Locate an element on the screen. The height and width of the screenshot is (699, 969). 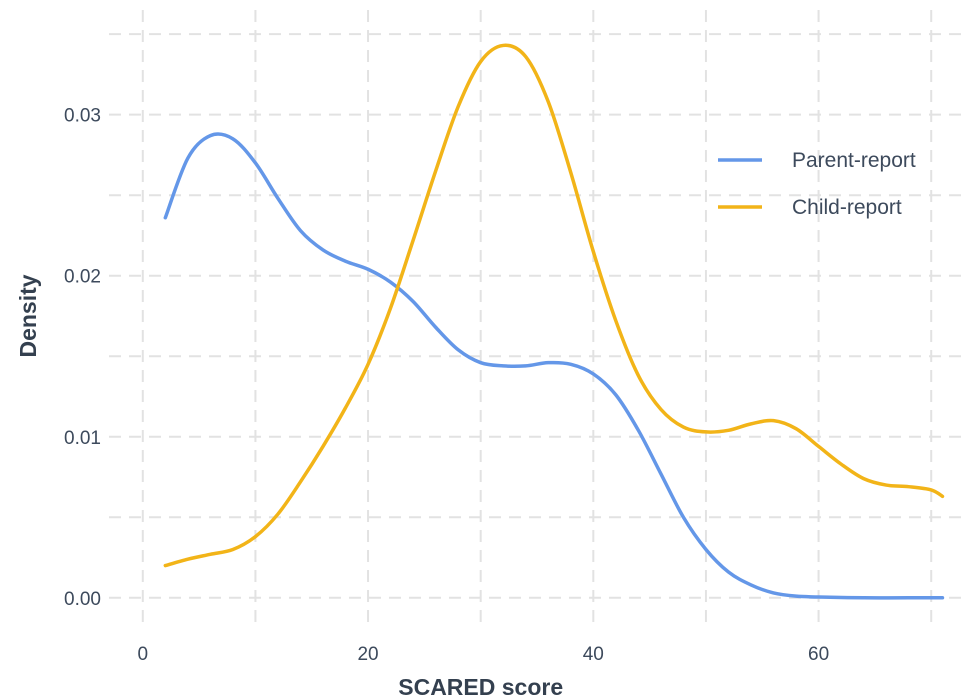
parent-report-legend-label: Parent-report is located at coordinates (854, 160).